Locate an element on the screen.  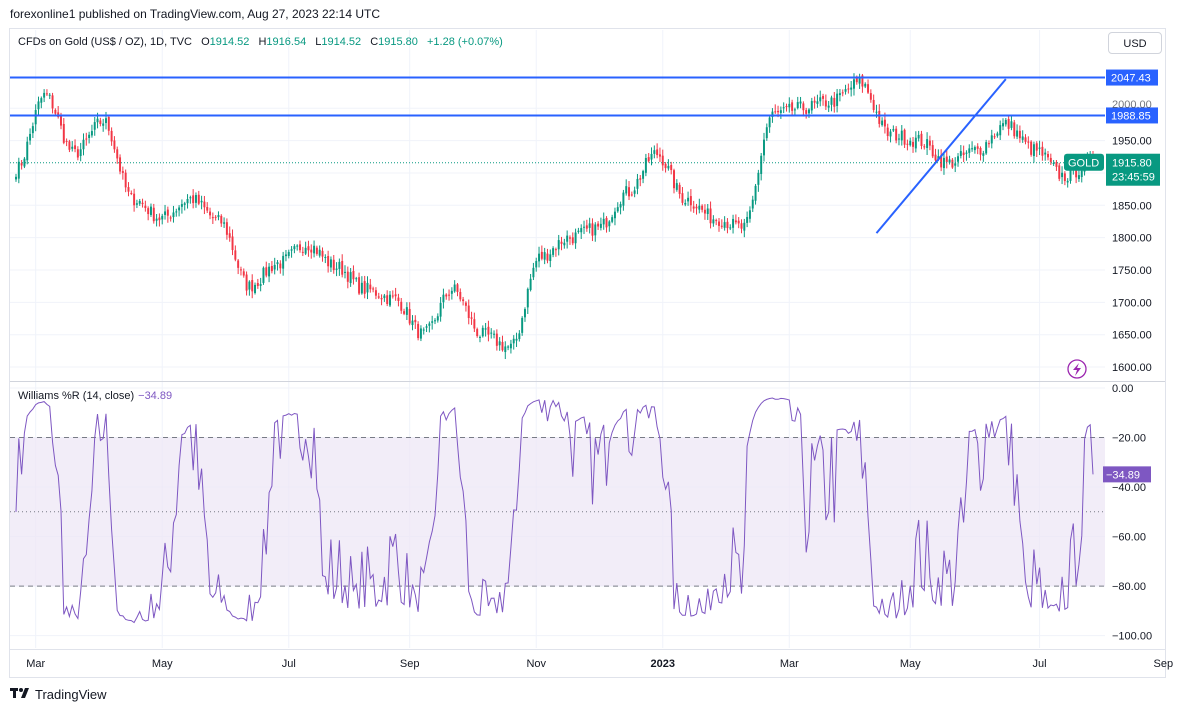
osc-axis-label: −100.00 is located at coordinates (1132, 637).